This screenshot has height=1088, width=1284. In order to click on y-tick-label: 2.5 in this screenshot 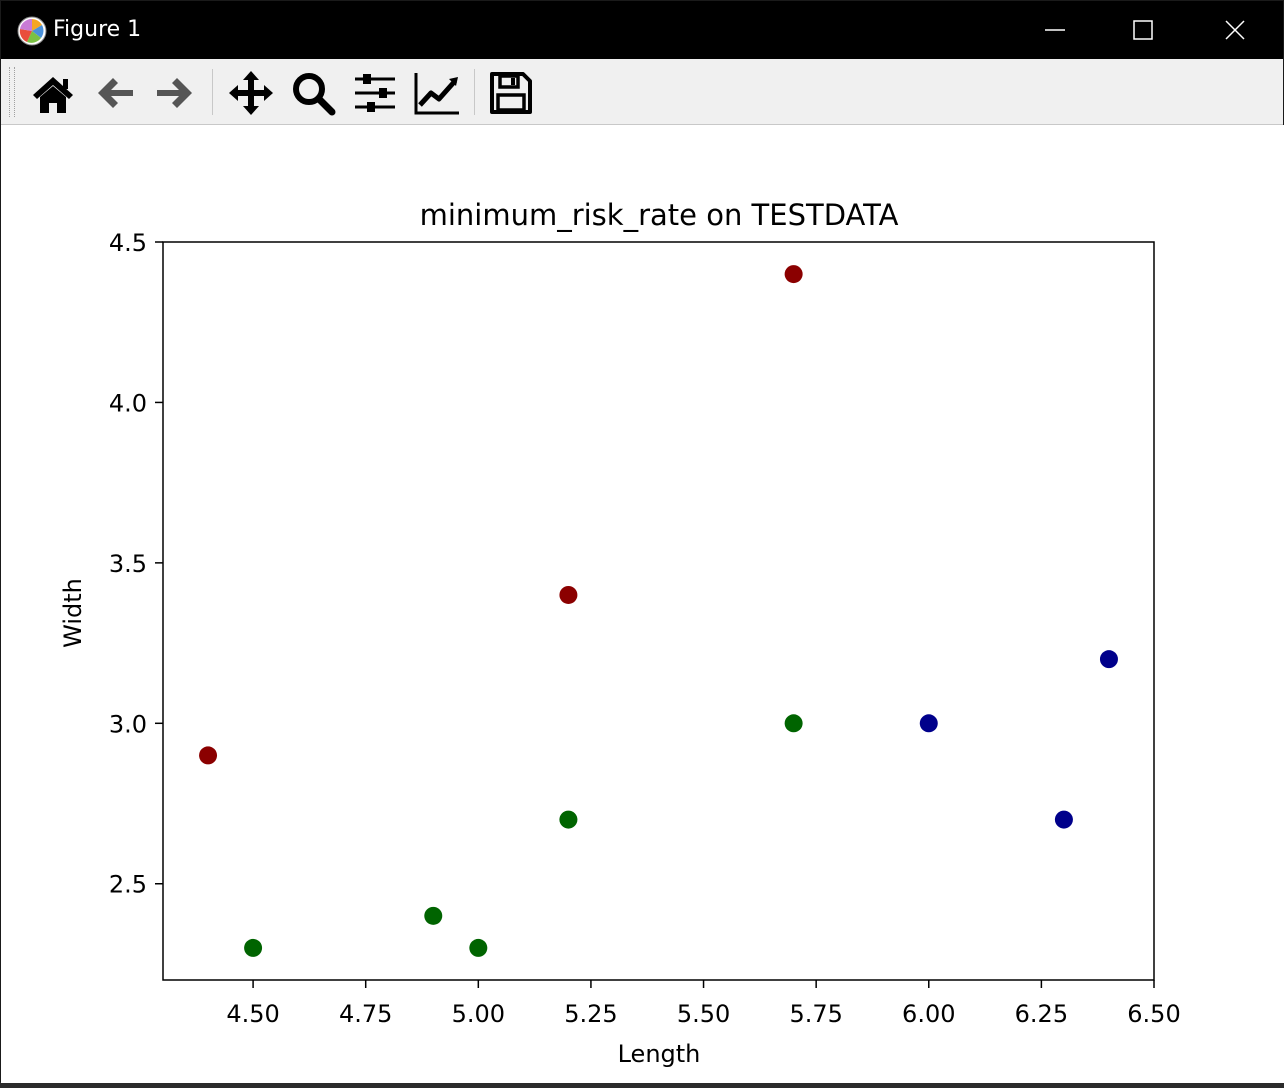, I will do `click(128, 885)`.